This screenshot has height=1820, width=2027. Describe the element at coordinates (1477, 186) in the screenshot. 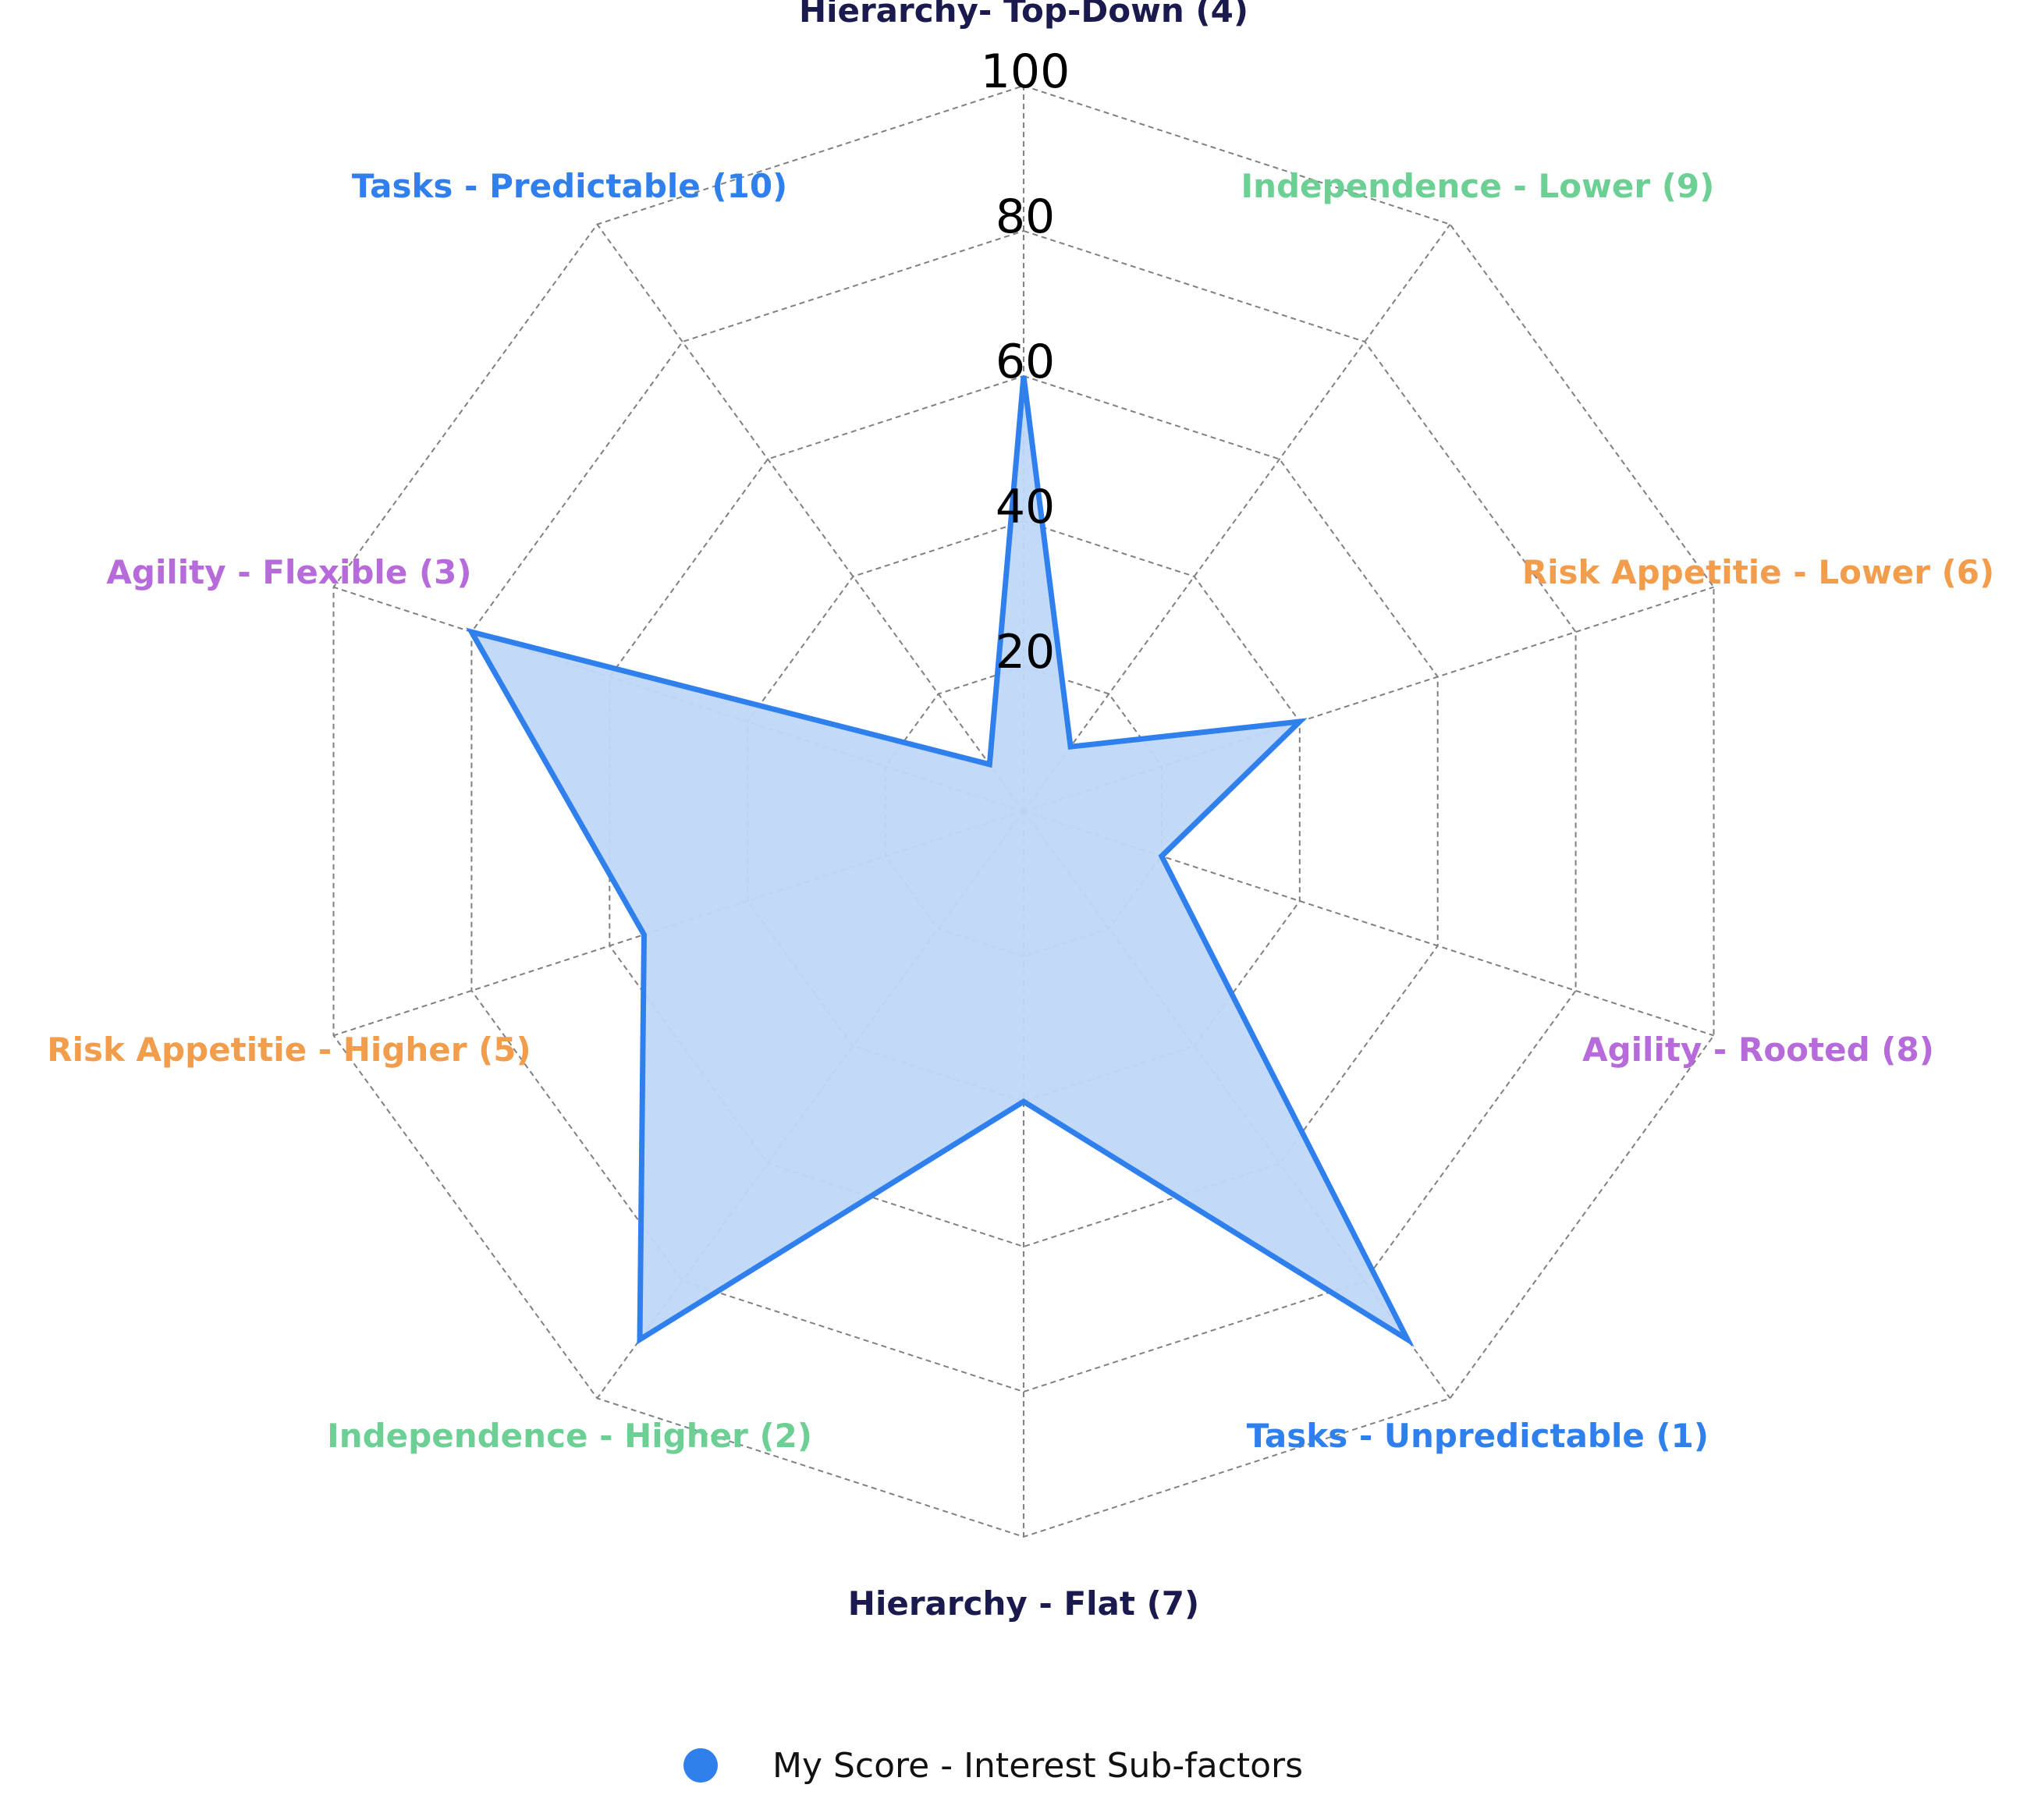

I see `axis-label-1: Independence - Lower (9)` at that location.